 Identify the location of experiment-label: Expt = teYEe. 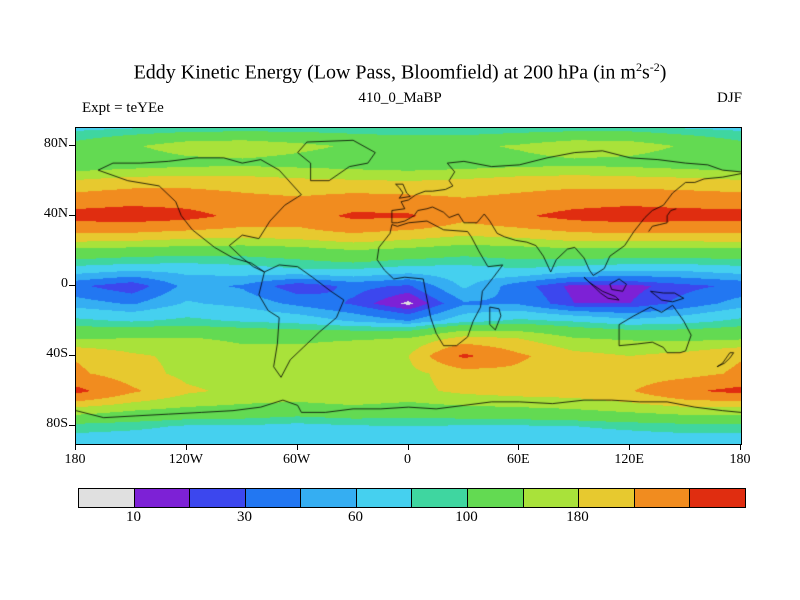
(123, 108).